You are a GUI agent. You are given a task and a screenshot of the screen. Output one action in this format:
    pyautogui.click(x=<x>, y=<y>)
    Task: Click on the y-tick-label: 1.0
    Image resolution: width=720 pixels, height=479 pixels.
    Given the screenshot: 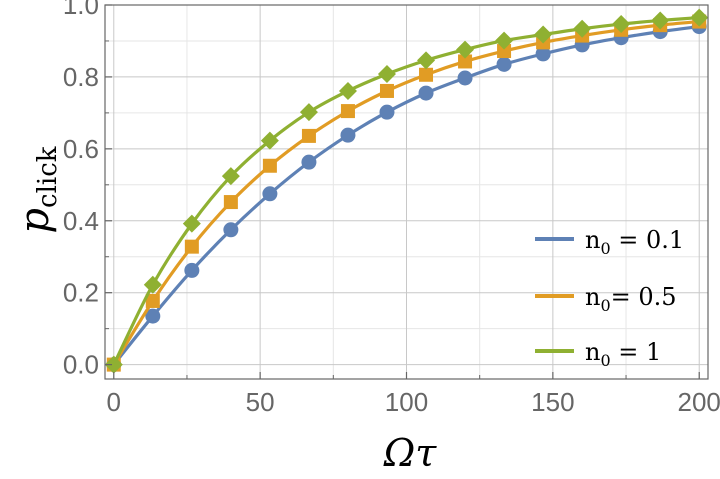 What is the action you would take?
    pyautogui.click(x=81, y=10)
    